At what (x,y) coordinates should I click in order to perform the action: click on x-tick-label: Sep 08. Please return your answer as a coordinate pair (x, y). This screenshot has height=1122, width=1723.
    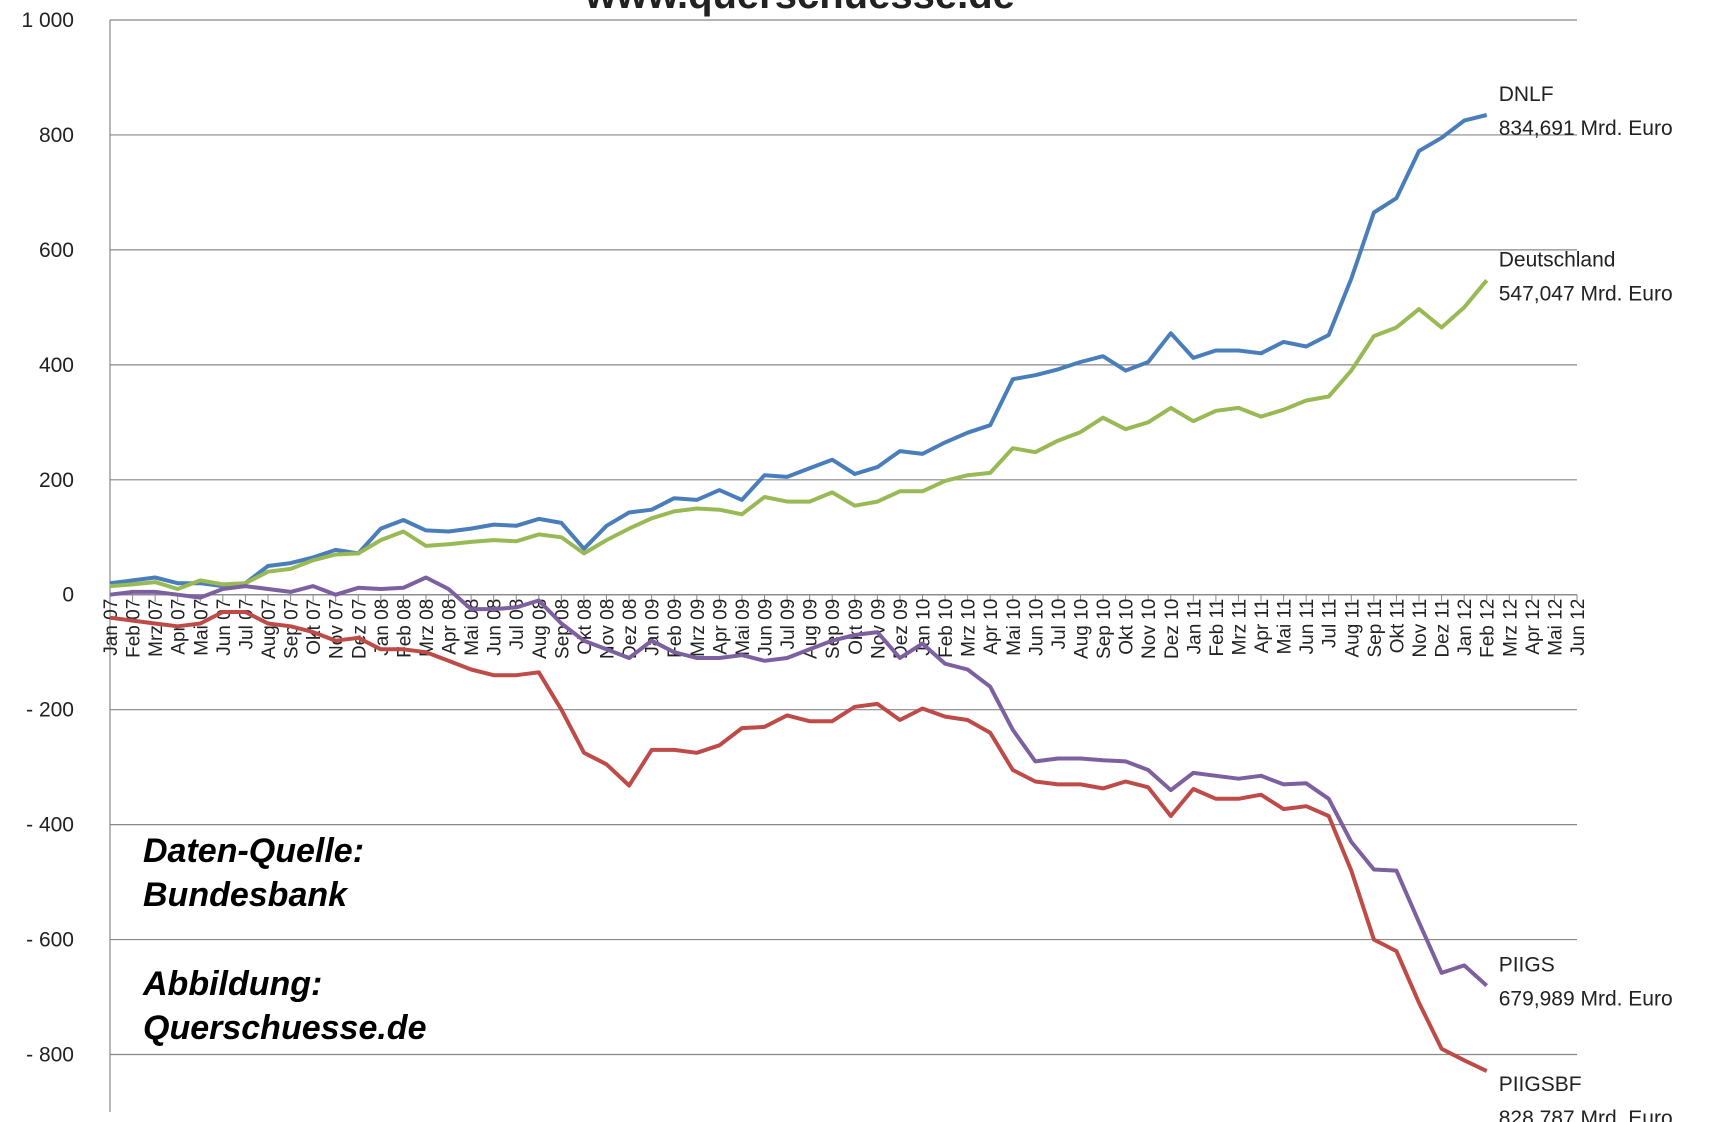
    Looking at the image, I should click on (562, 629).